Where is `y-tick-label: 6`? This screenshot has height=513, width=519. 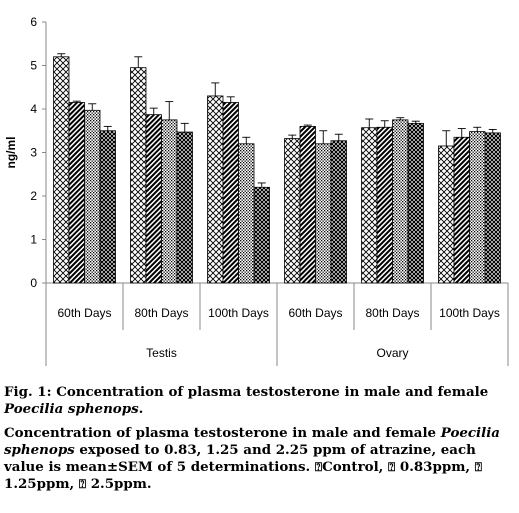
y-tick-label: 6 is located at coordinates (33, 22).